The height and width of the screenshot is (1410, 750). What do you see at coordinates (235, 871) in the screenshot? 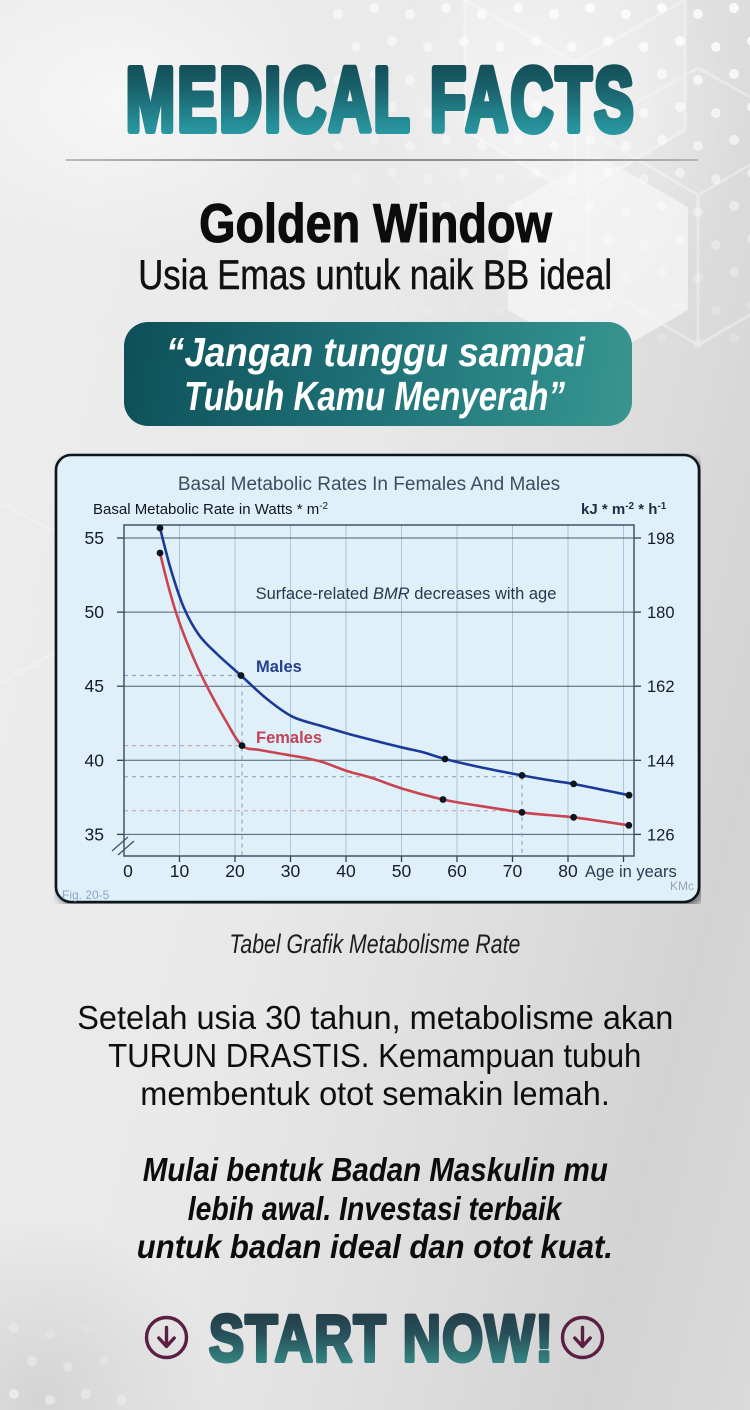
I see `svg-text: 20` at bounding box center [235, 871].